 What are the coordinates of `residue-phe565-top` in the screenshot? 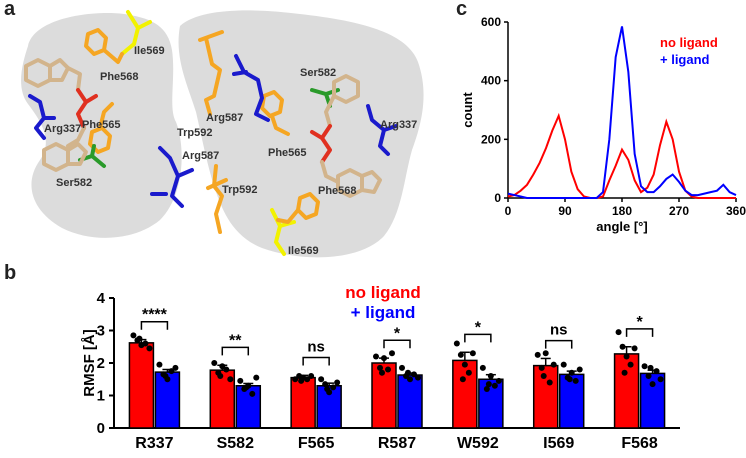 It's located at (101, 128).